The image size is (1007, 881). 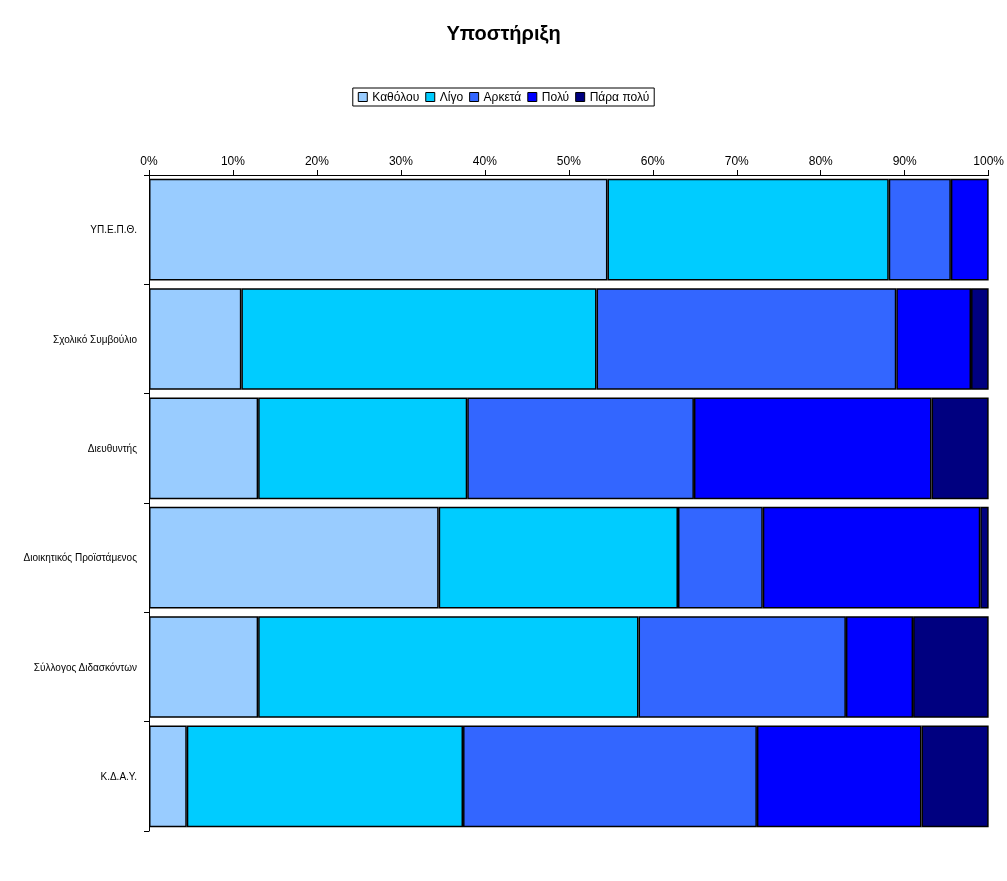 What do you see at coordinates (821, 161) in the screenshot?
I see `x-tick-label: 80%` at bounding box center [821, 161].